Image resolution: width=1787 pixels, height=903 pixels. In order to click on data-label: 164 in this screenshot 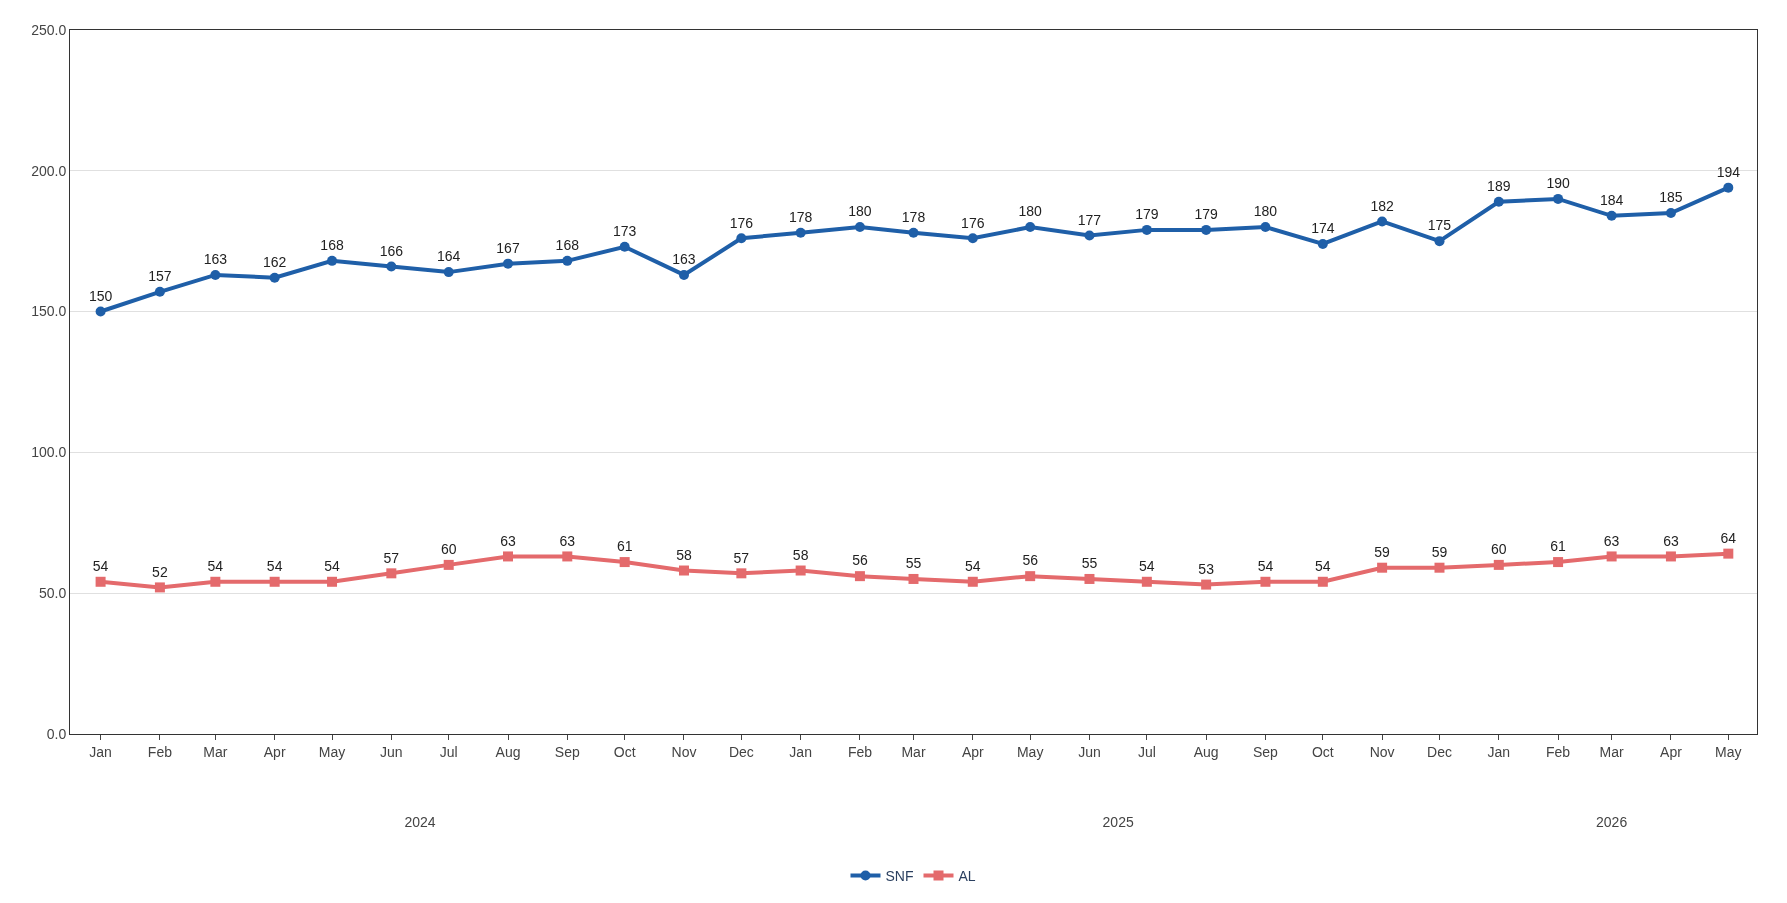, I will do `click(449, 256)`.